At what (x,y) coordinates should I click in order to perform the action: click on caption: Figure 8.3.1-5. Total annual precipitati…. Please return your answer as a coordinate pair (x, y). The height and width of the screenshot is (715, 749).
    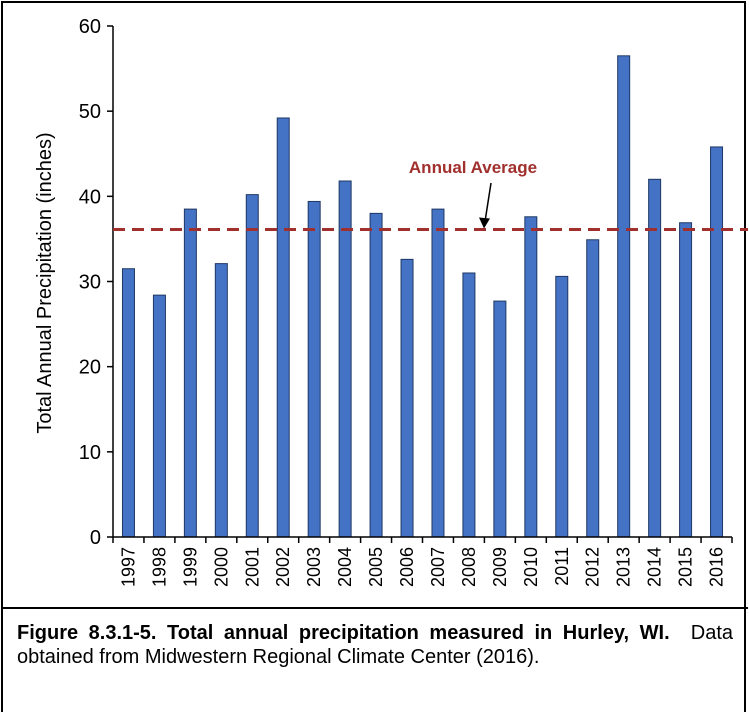
    Looking at the image, I should click on (375, 645).